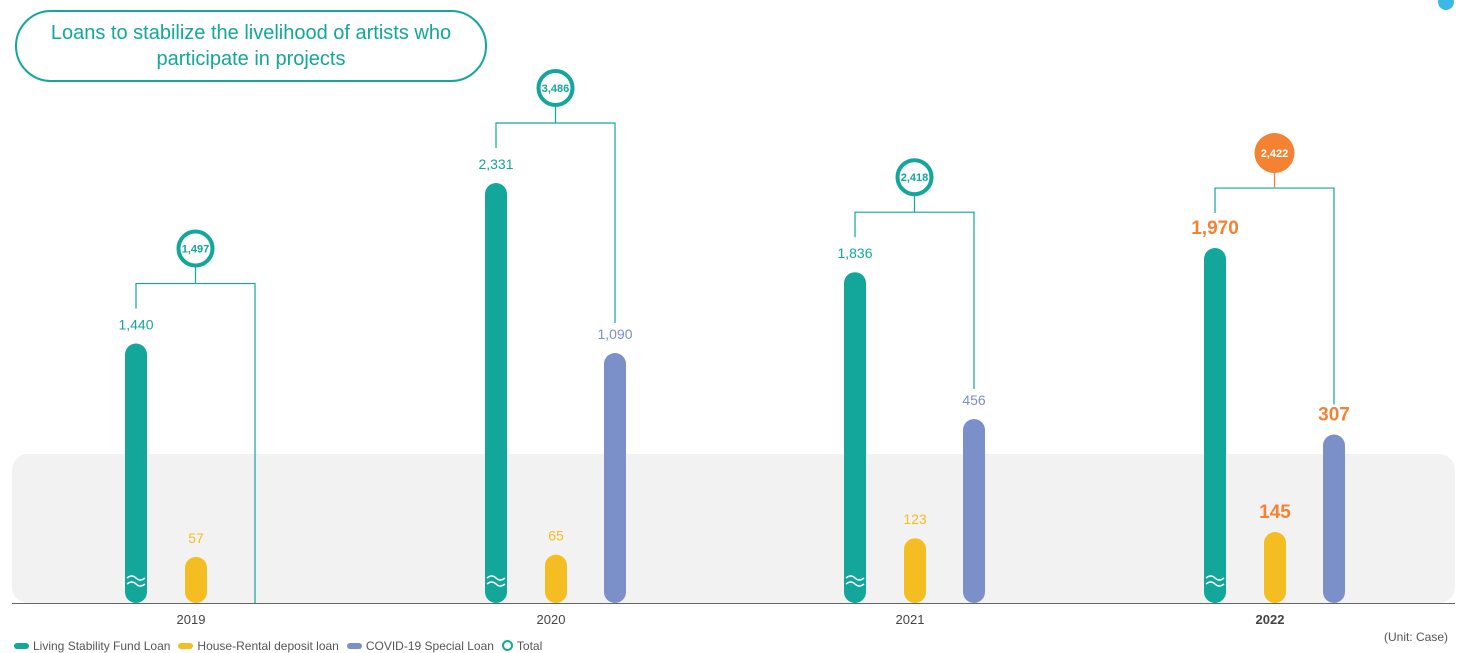 The image size is (1458, 653). Describe the element at coordinates (1215, 228) in the screenshot. I see `living-stability-value-label: 1,970` at that location.